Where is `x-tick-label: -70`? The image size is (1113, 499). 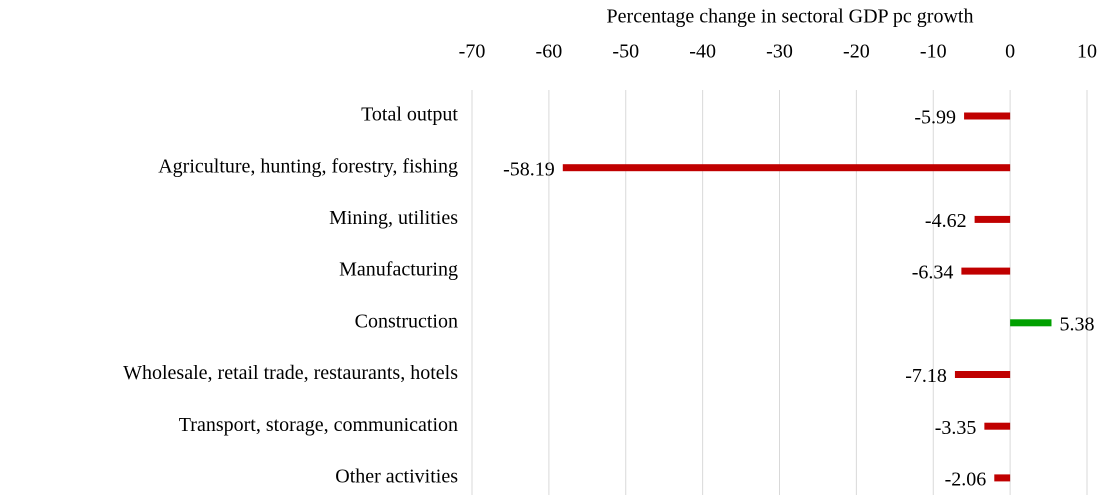
x-tick-label: -70 is located at coordinates (472, 52).